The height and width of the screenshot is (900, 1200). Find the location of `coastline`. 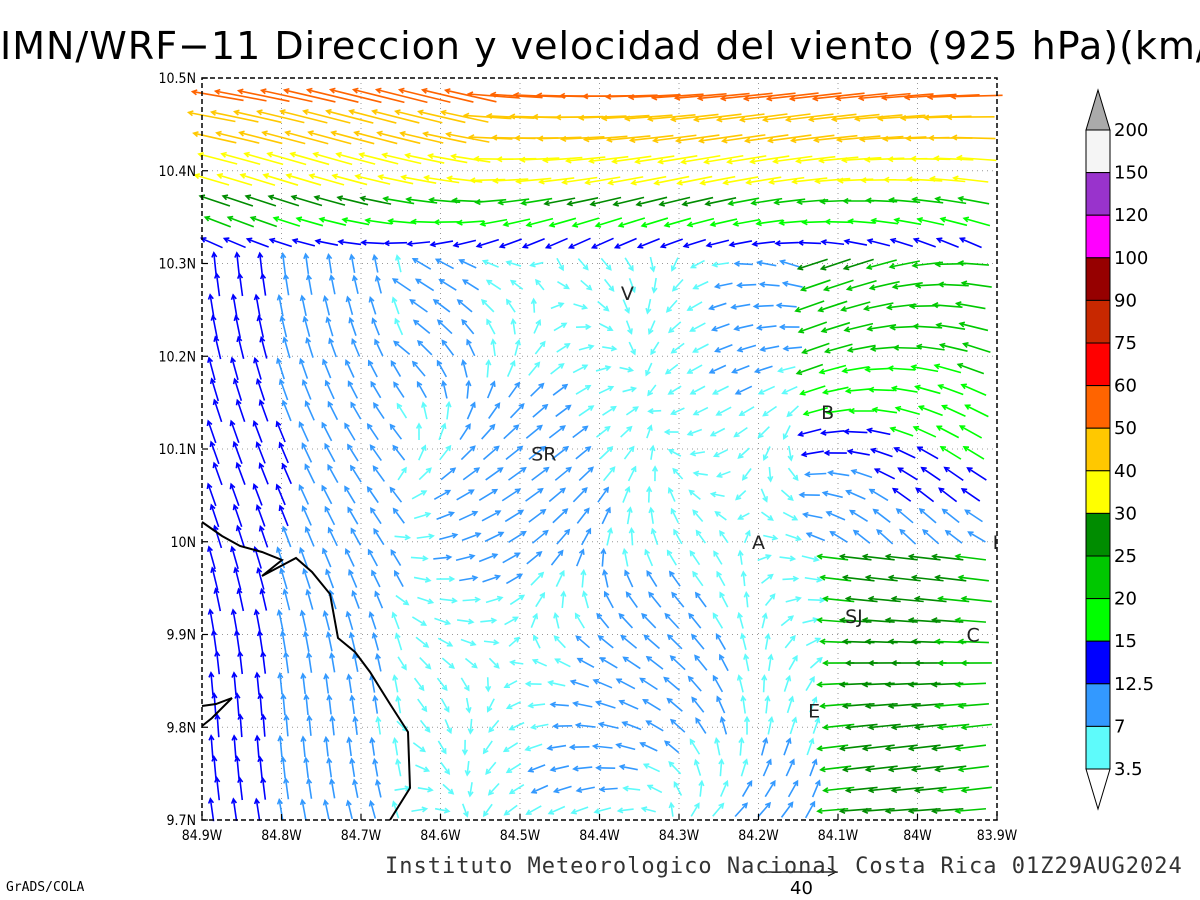

coastline is located at coordinates (306, 671).